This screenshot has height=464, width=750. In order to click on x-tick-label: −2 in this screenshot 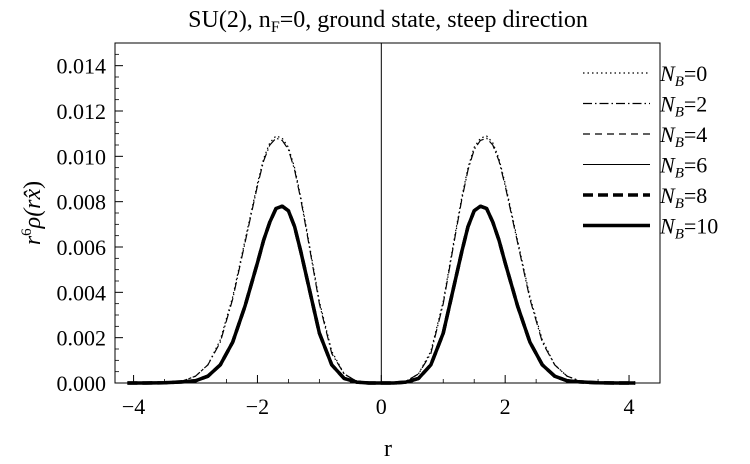, I will do `click(257, 406)`.